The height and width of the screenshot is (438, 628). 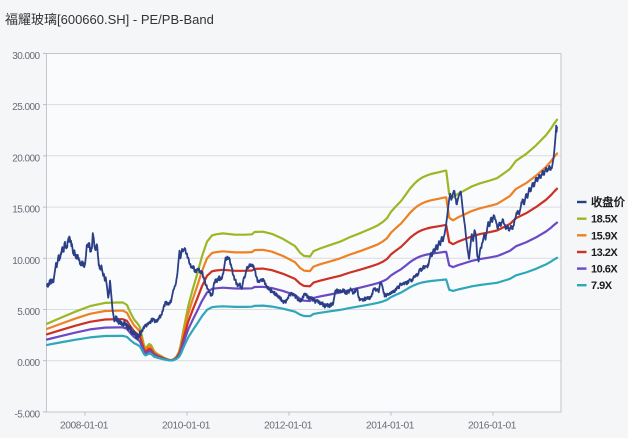 What do you see at coordinates (186, 425) in the screenshot?
I see `svg-text: 2010-01-01` at bounding box center [186, 425].